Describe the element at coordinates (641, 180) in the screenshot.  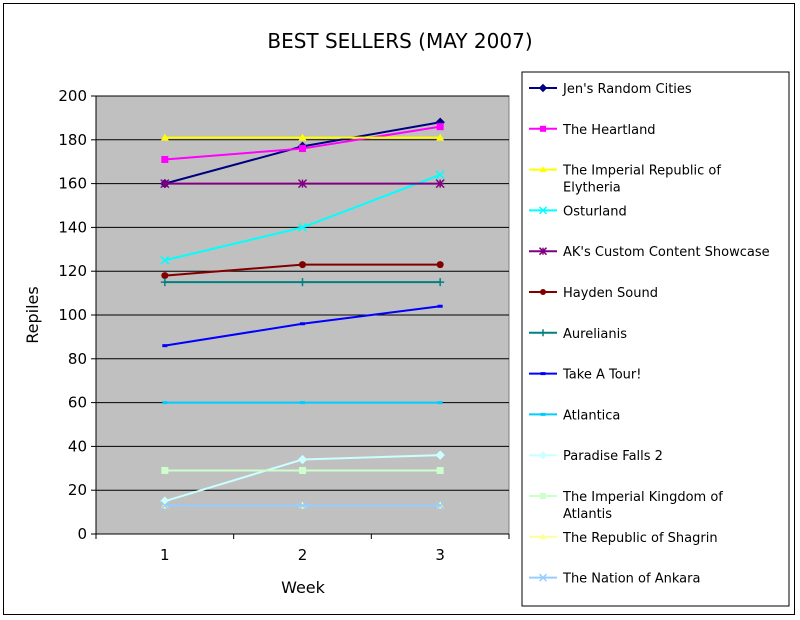
I see `legend-label: The Imperial Republic of Elytheria` at that location.